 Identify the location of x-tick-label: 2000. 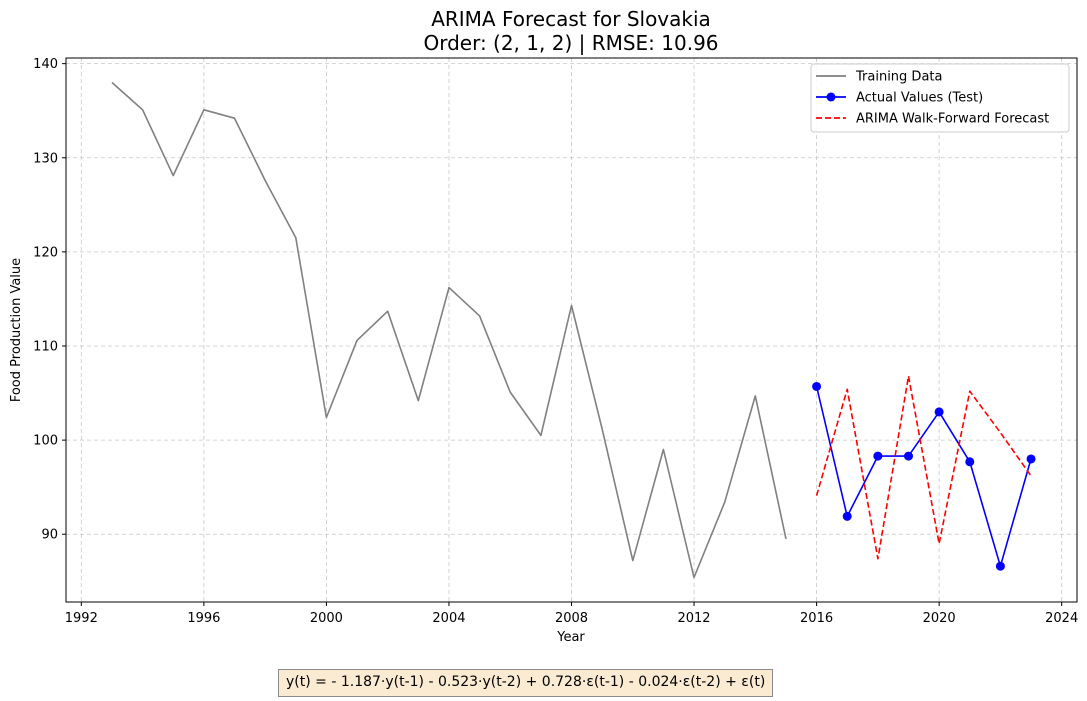
(326, 618).